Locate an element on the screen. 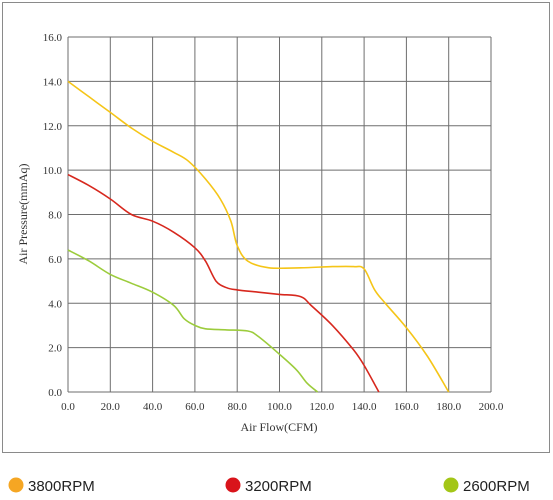 Image resolution: width=553 pixels, height=500 pixels. x-tick-label: 0.0 is located at coordinates (68, 407).